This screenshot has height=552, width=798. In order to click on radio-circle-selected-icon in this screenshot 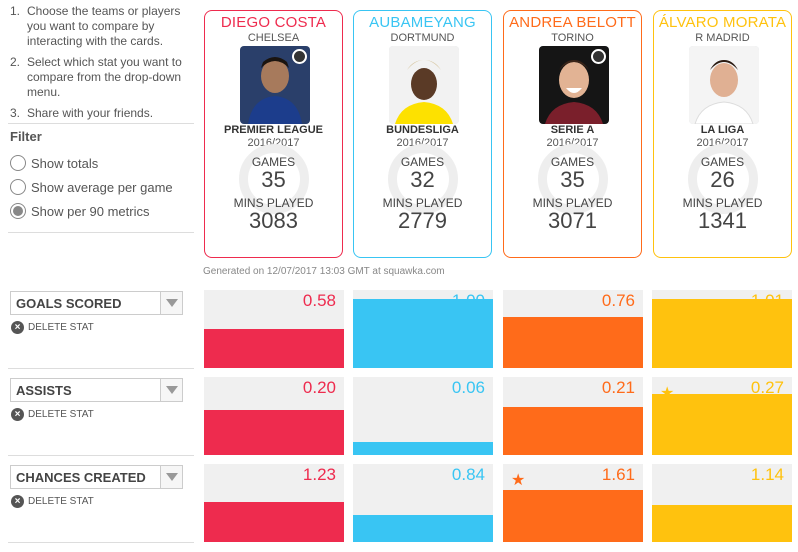, I will do `click(18, 211)`.